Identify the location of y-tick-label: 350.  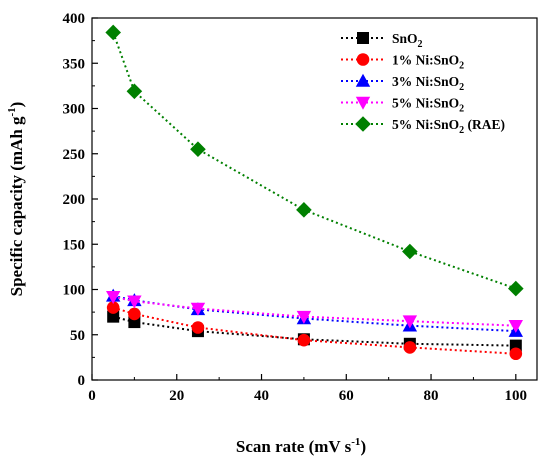
(74, 64).